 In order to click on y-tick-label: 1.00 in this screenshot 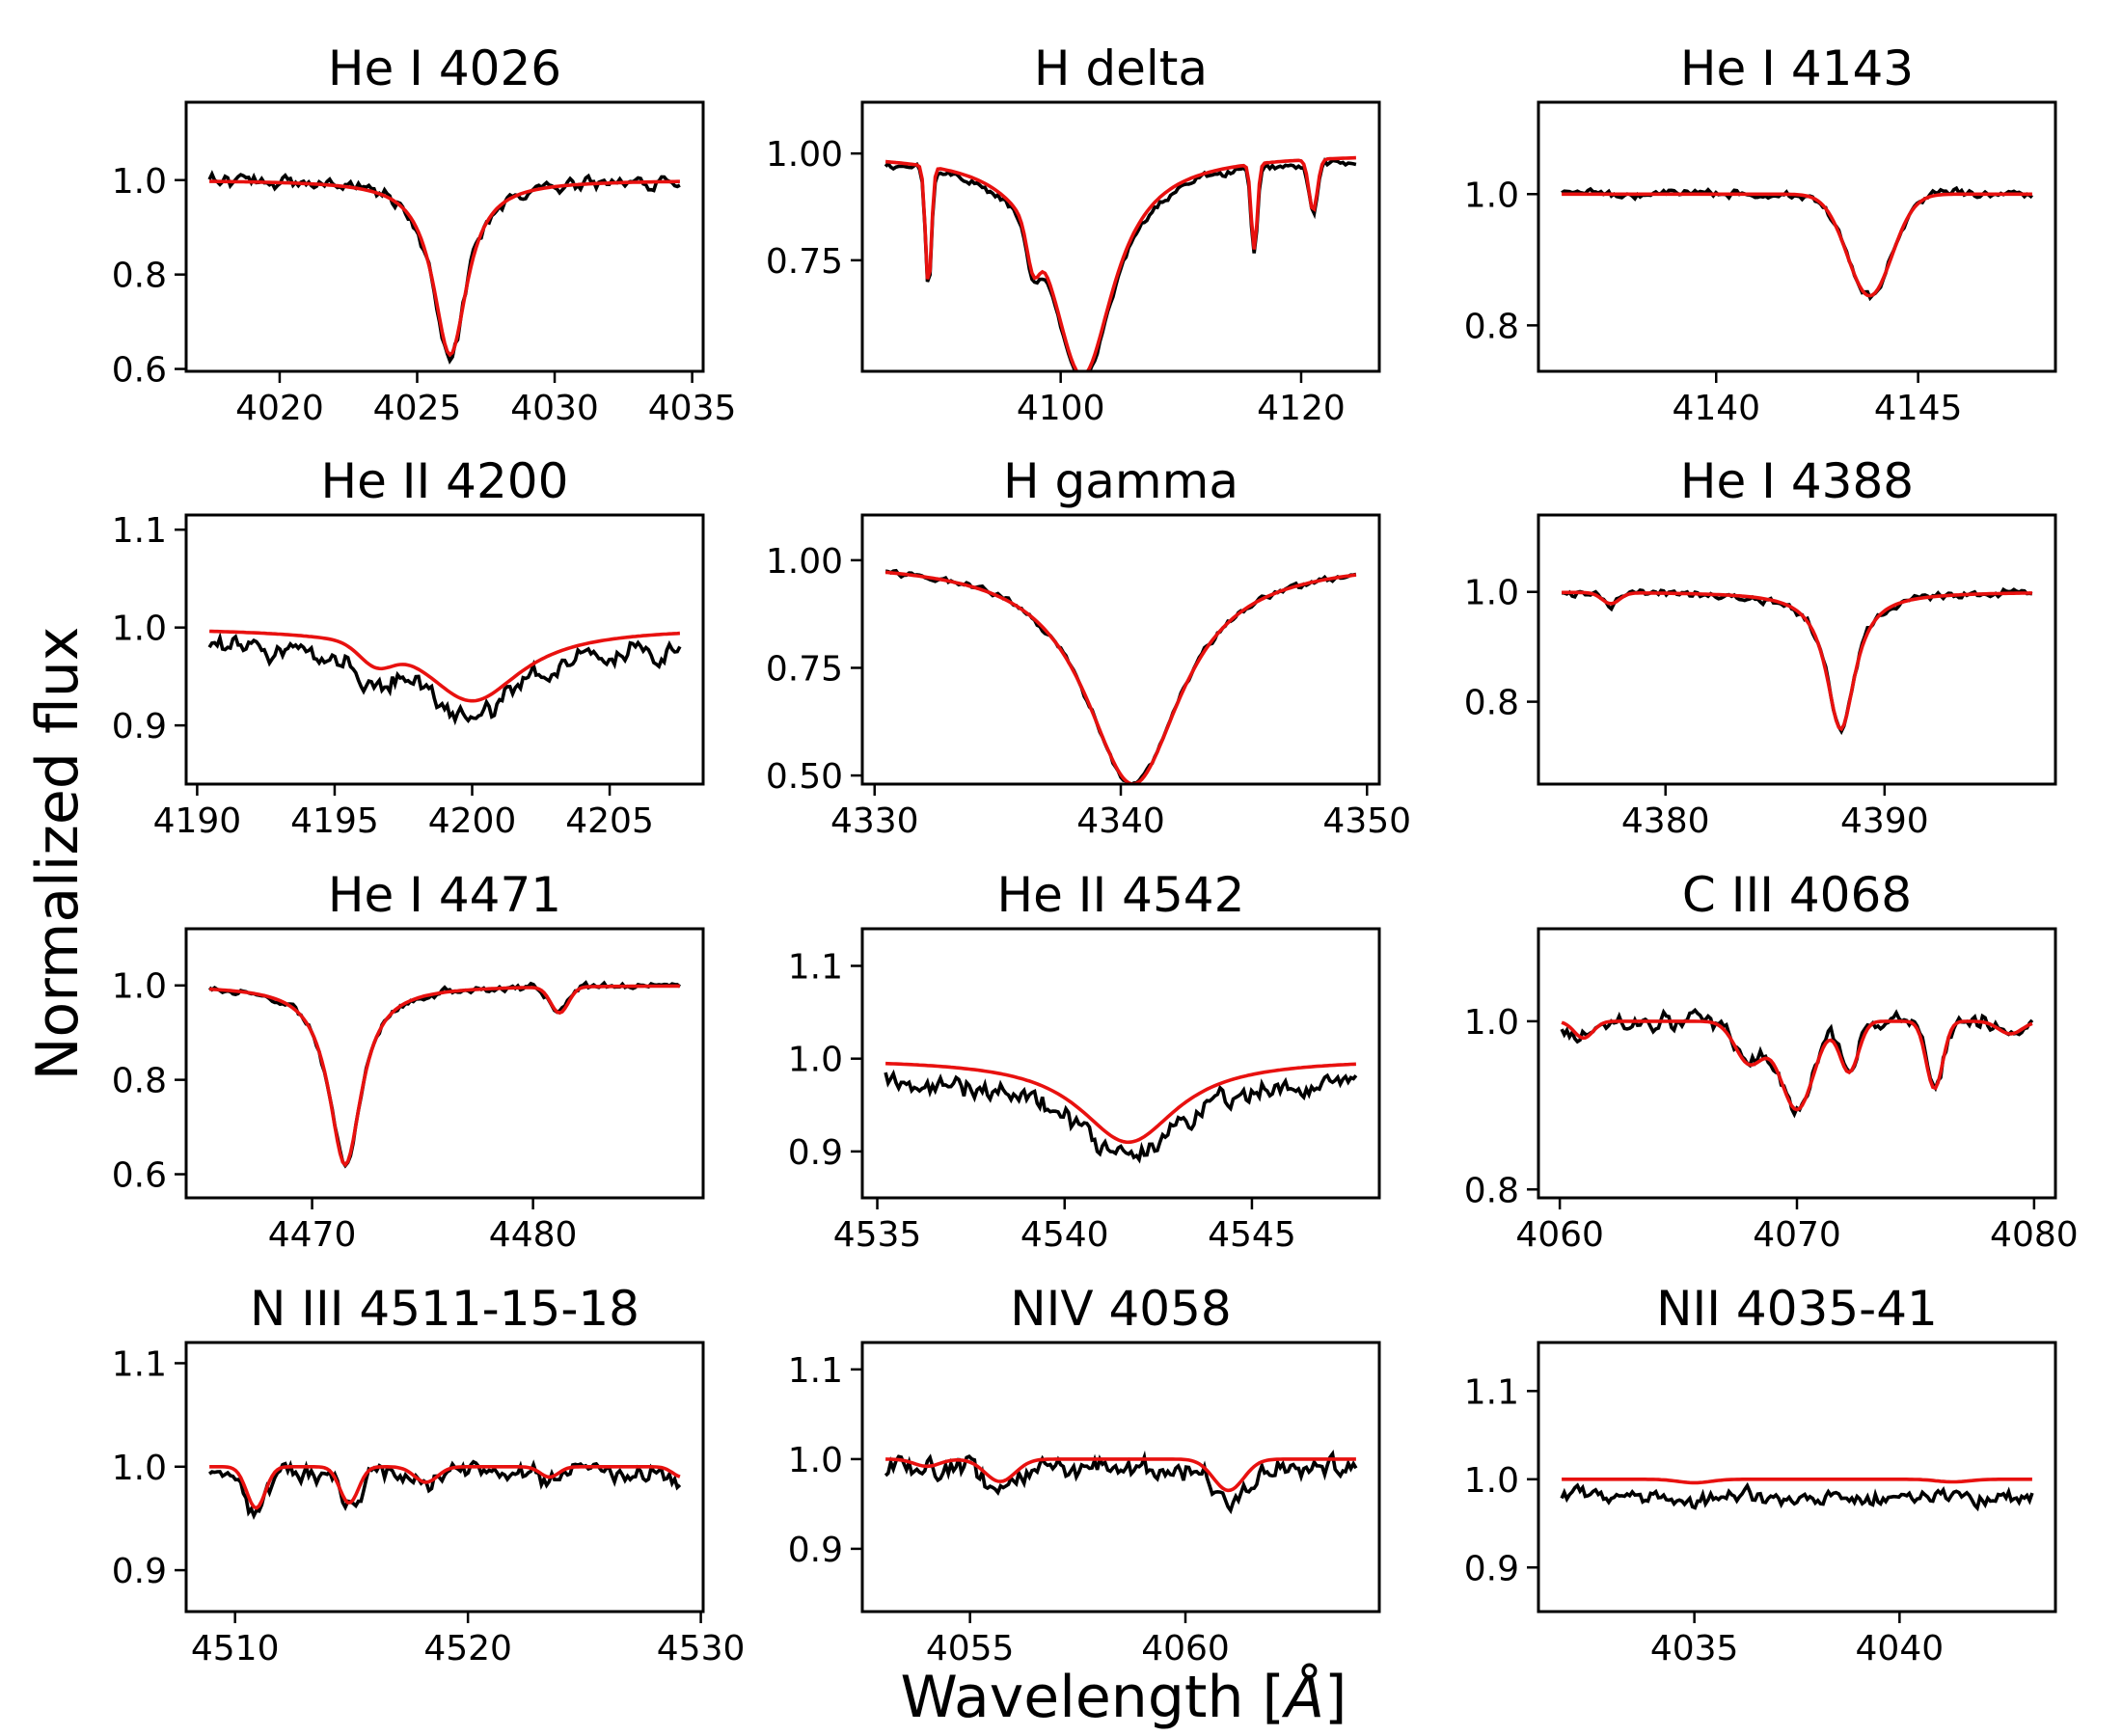, I will do `click(805, 155)`.